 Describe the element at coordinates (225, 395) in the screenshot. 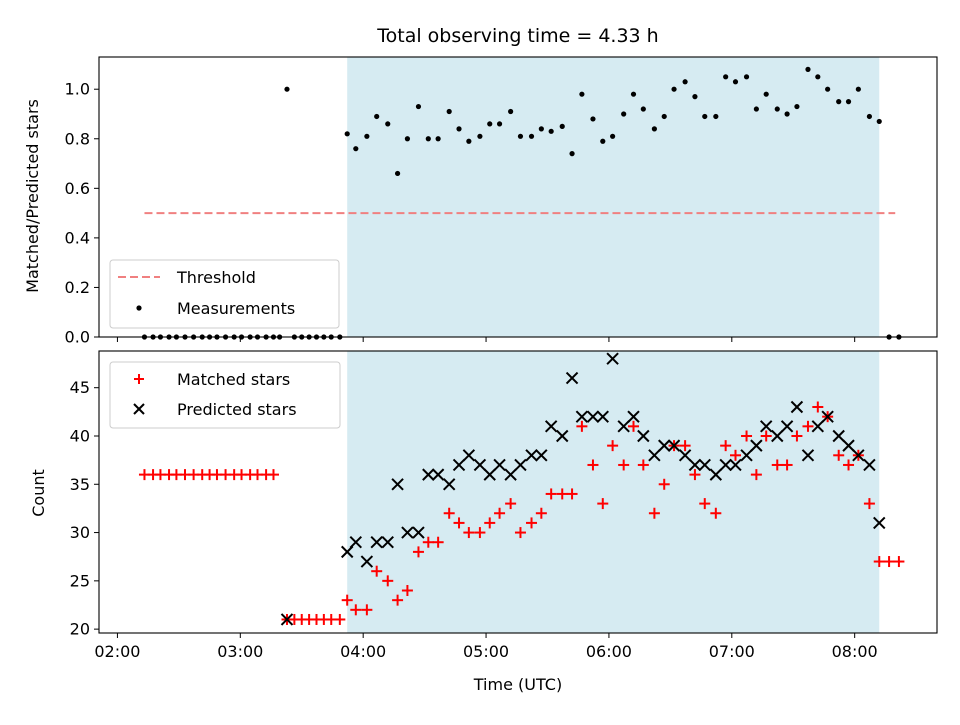

I see `bottom-legend-box` at that location.